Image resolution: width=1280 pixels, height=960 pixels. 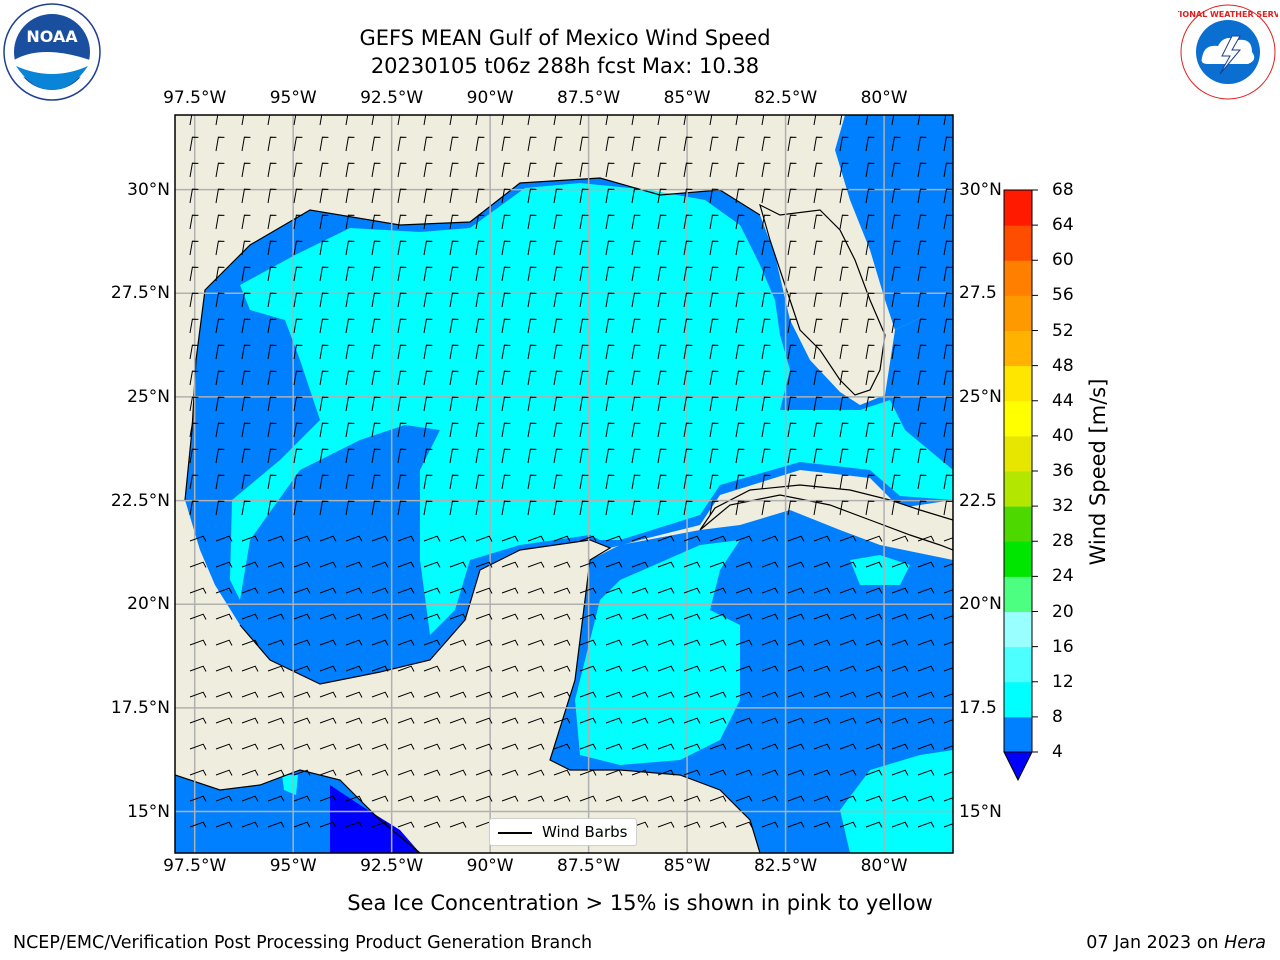 What do you see at coordinates (565, 66) in the screenshot?
I see `map-subtitle: 20230105 t06z 288h fcst Max: 10.38` at bounding box center [565, 66].